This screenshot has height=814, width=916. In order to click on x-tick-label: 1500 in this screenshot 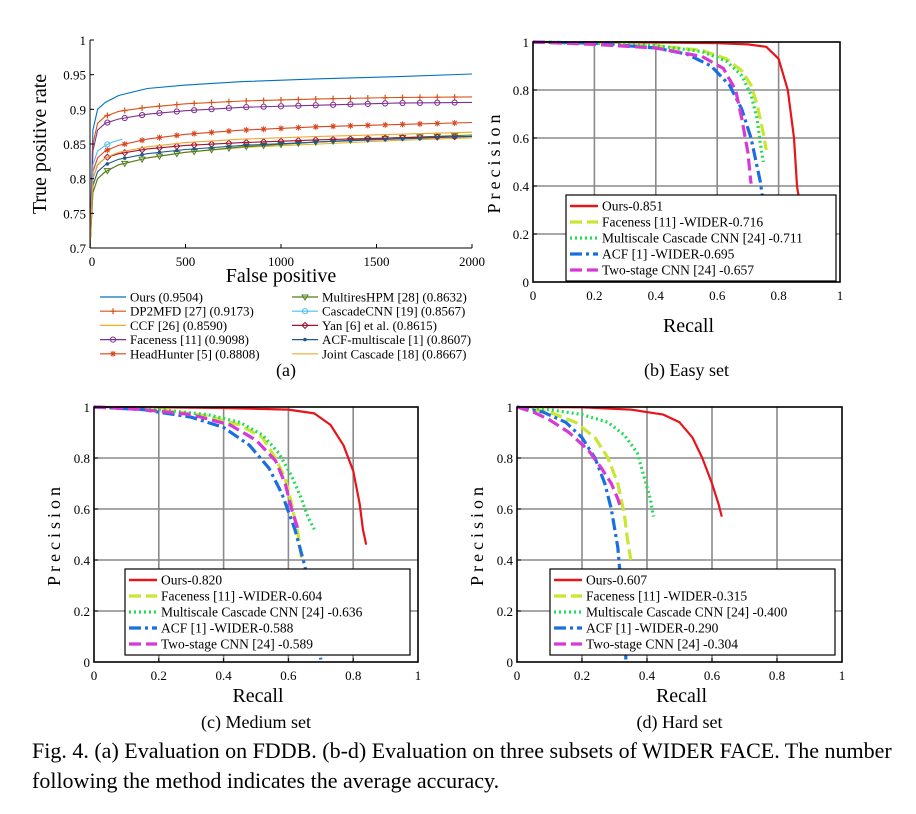, I will do `click(377, 261)`.